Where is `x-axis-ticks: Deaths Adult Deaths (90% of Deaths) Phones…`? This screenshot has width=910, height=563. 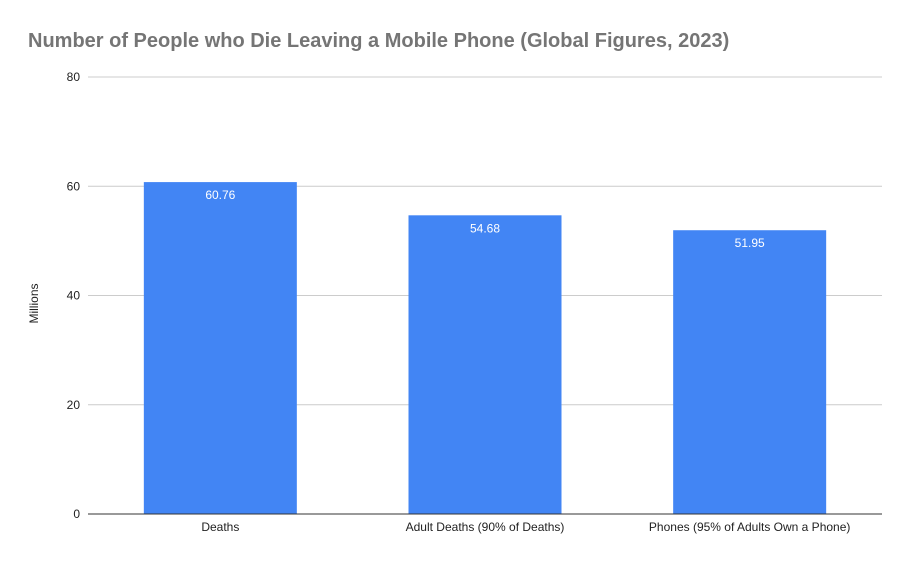
x-axis-ticks: Deaths Adult Deaths (90% of Deaths) Phones… is located at coordinates (525, 527).